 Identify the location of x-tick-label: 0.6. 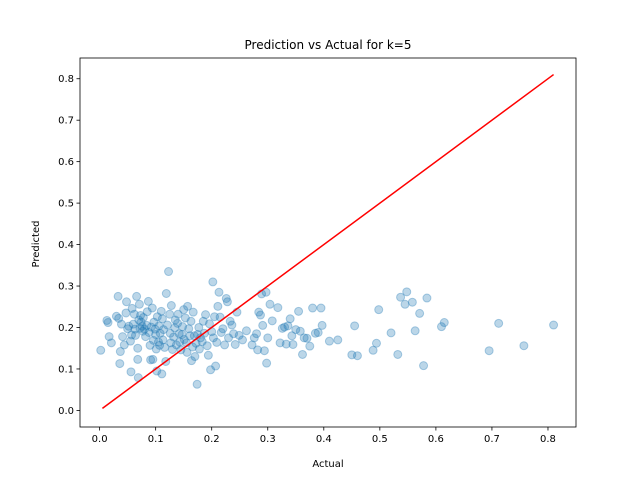
(436, 439).